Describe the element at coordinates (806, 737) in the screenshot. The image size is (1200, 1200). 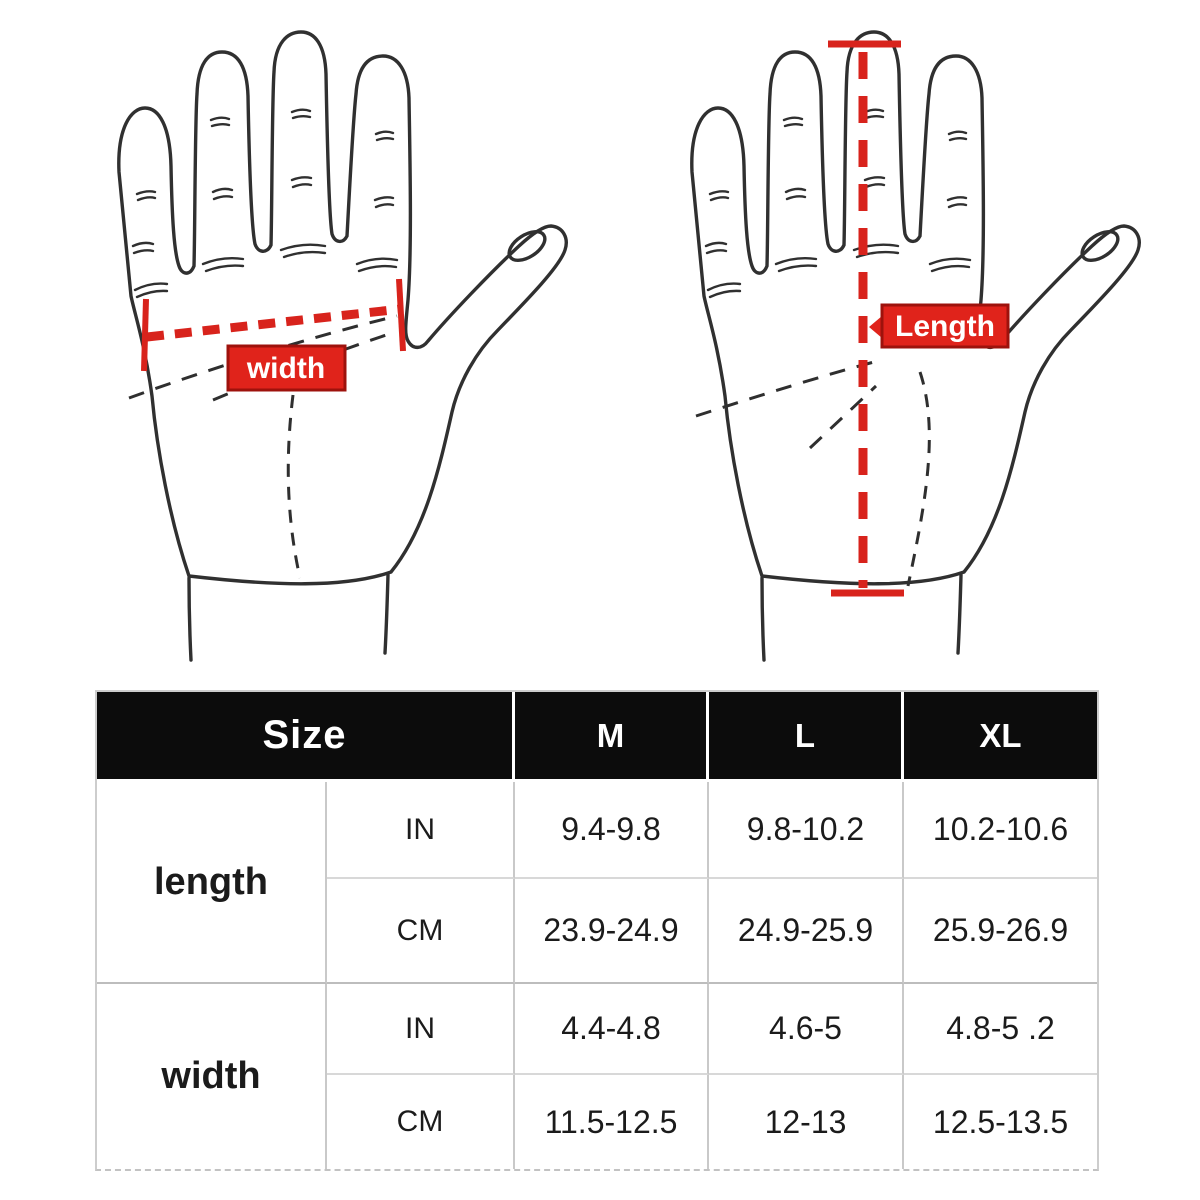
I see `table-header-l: L` at that location.